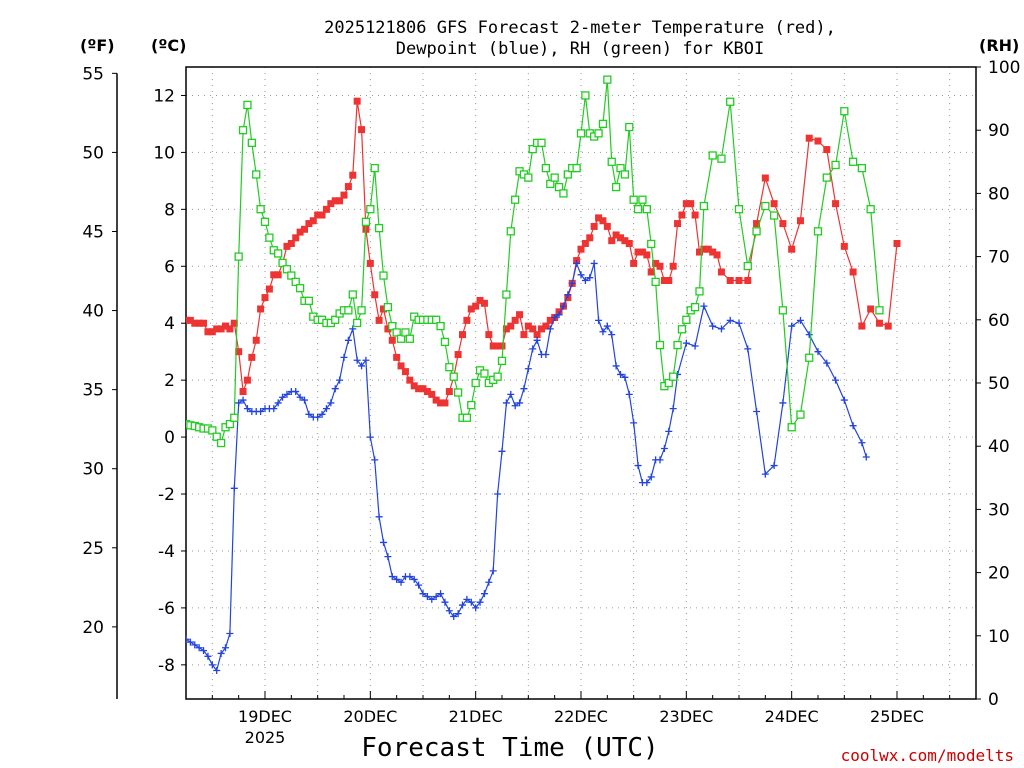 The height and width of the screenshot is (768, 1024). Describe the element at coordinates (93, 232) in the screenshot. I see `fahrenheit-tick-label: 45` at that location.